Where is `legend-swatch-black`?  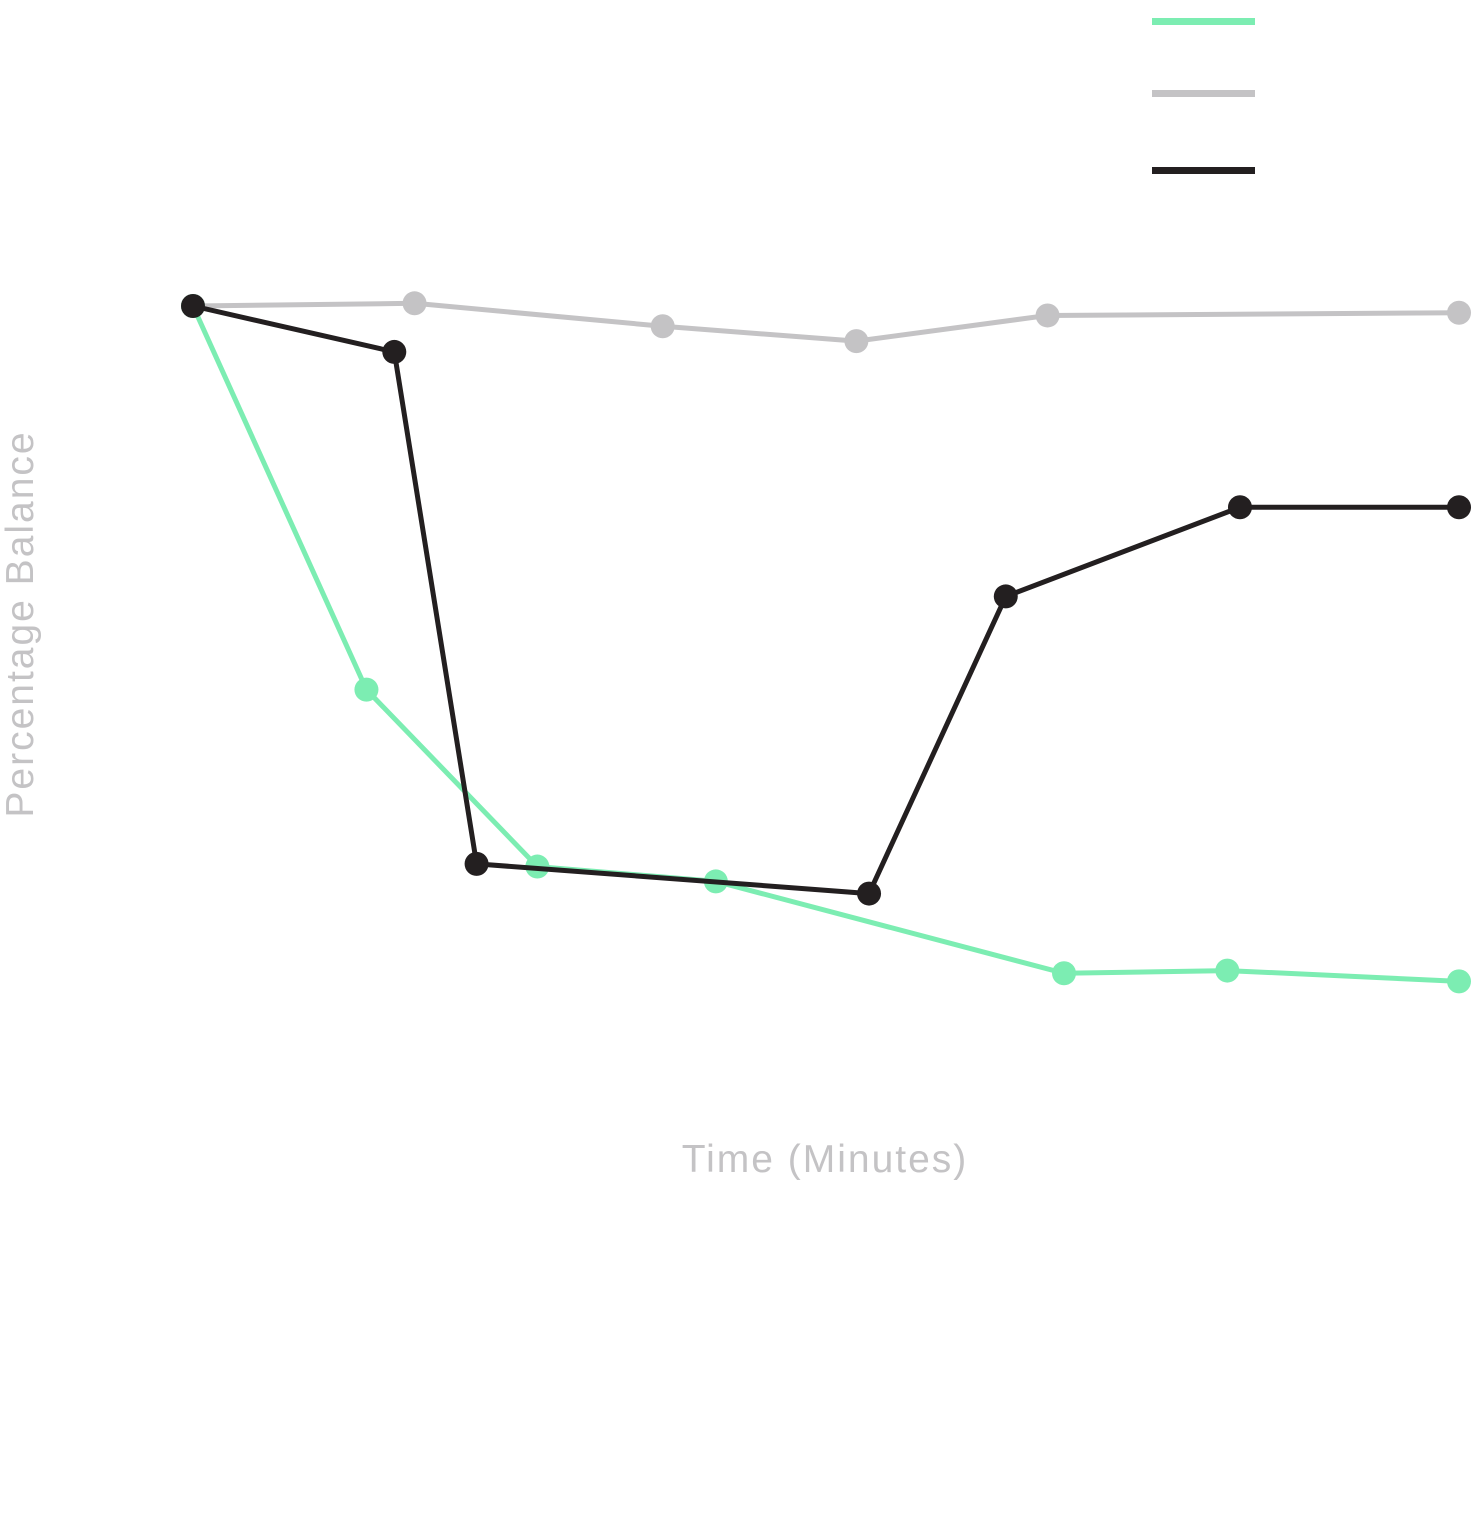
legend-swatch-black is located at coordinates (1203, 170).